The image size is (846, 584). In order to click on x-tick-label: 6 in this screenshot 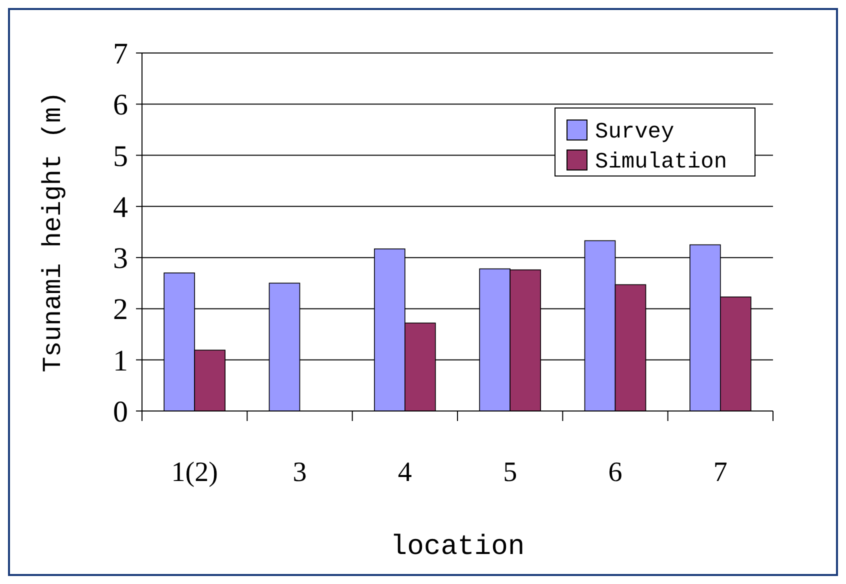, I will do `click(615, 472)`.